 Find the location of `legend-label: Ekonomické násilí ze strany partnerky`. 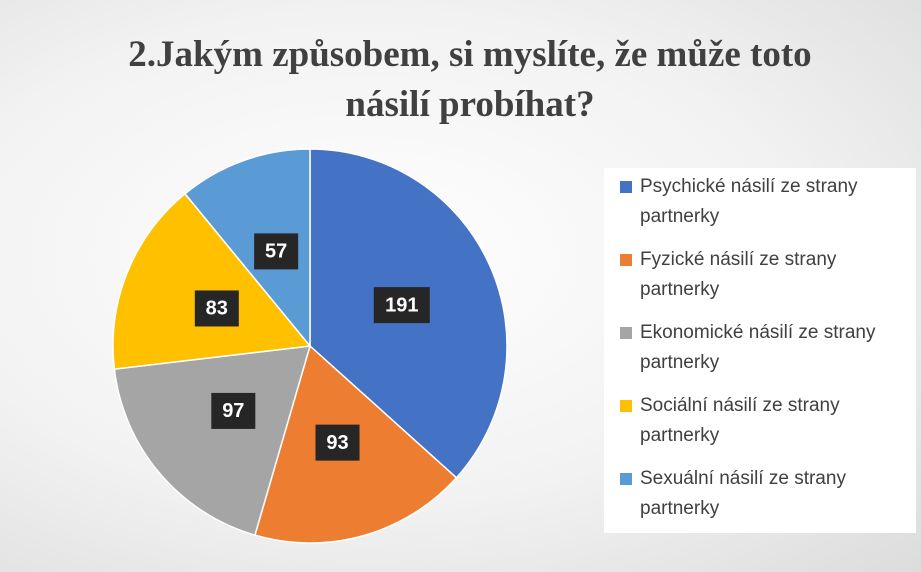

legend-label: Ekonomické násilí ze strany partnerky is located at coordinates (758, 347).